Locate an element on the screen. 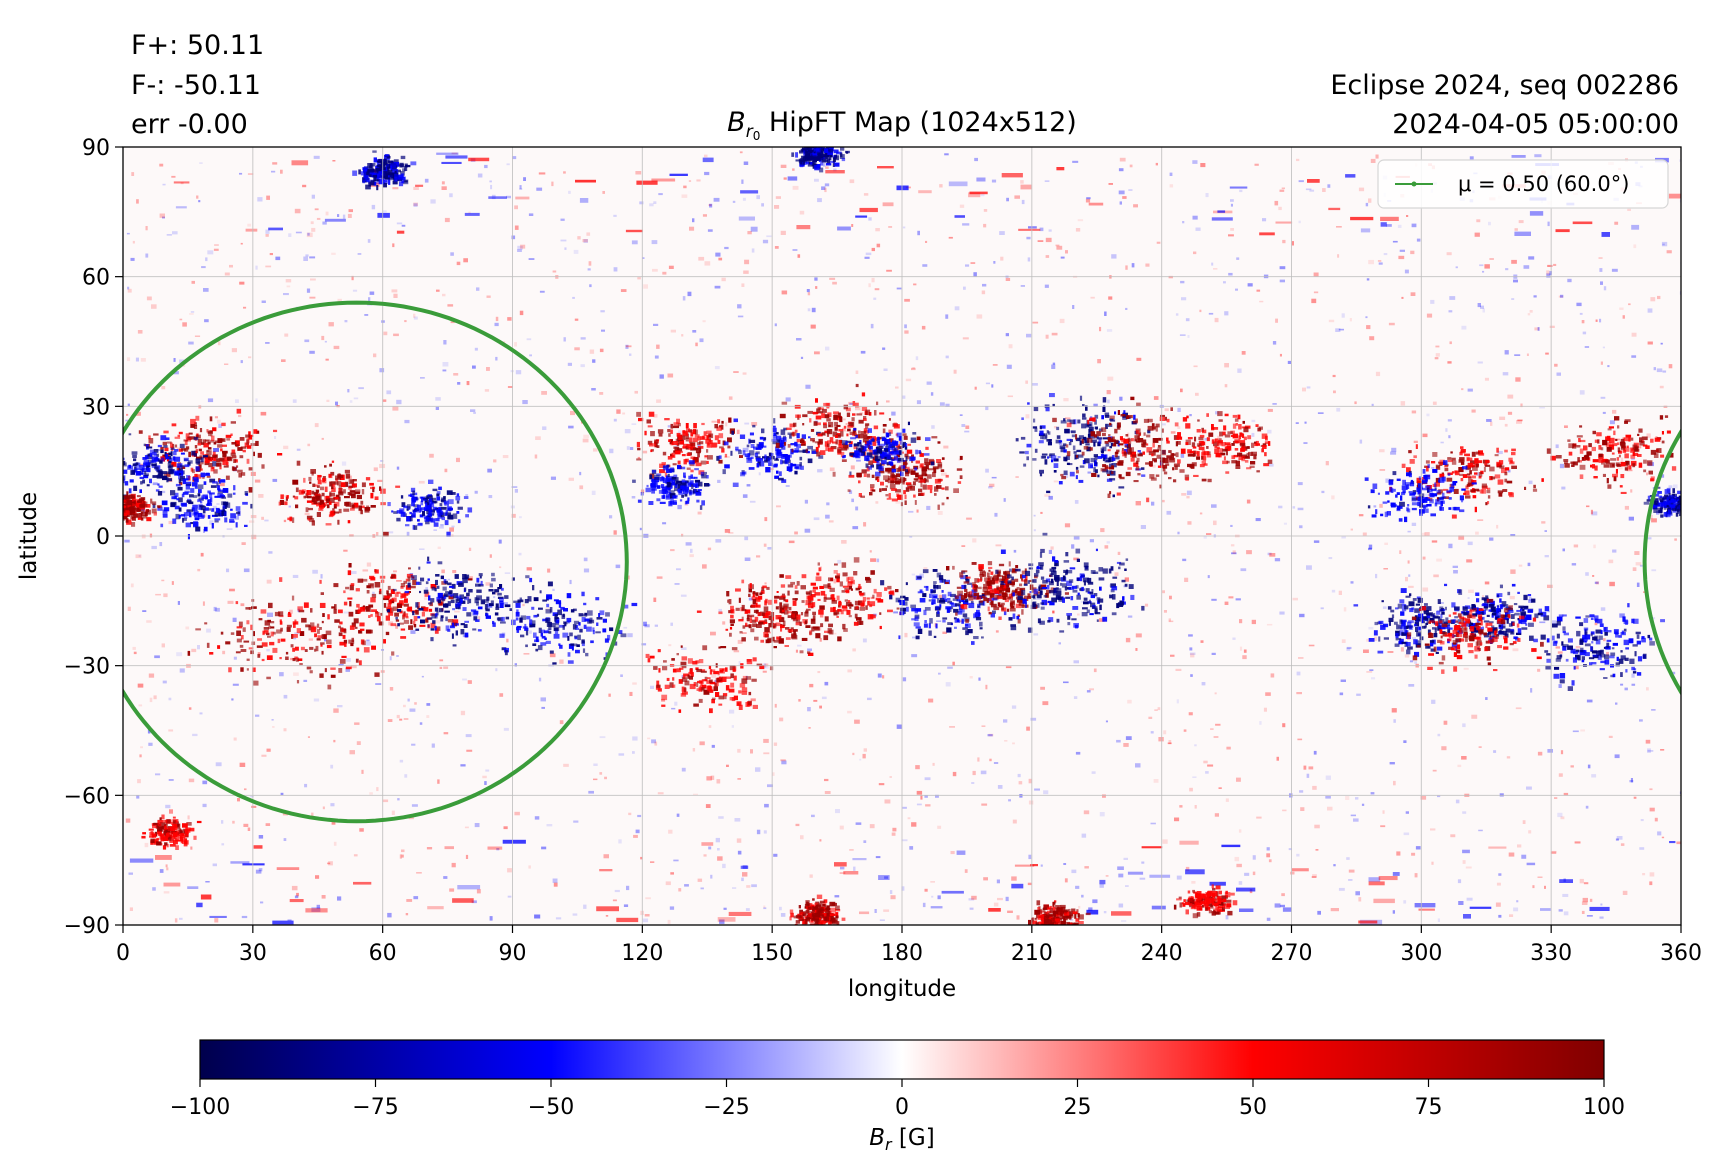  title-subscript: r is located at coordinates (750, 132).